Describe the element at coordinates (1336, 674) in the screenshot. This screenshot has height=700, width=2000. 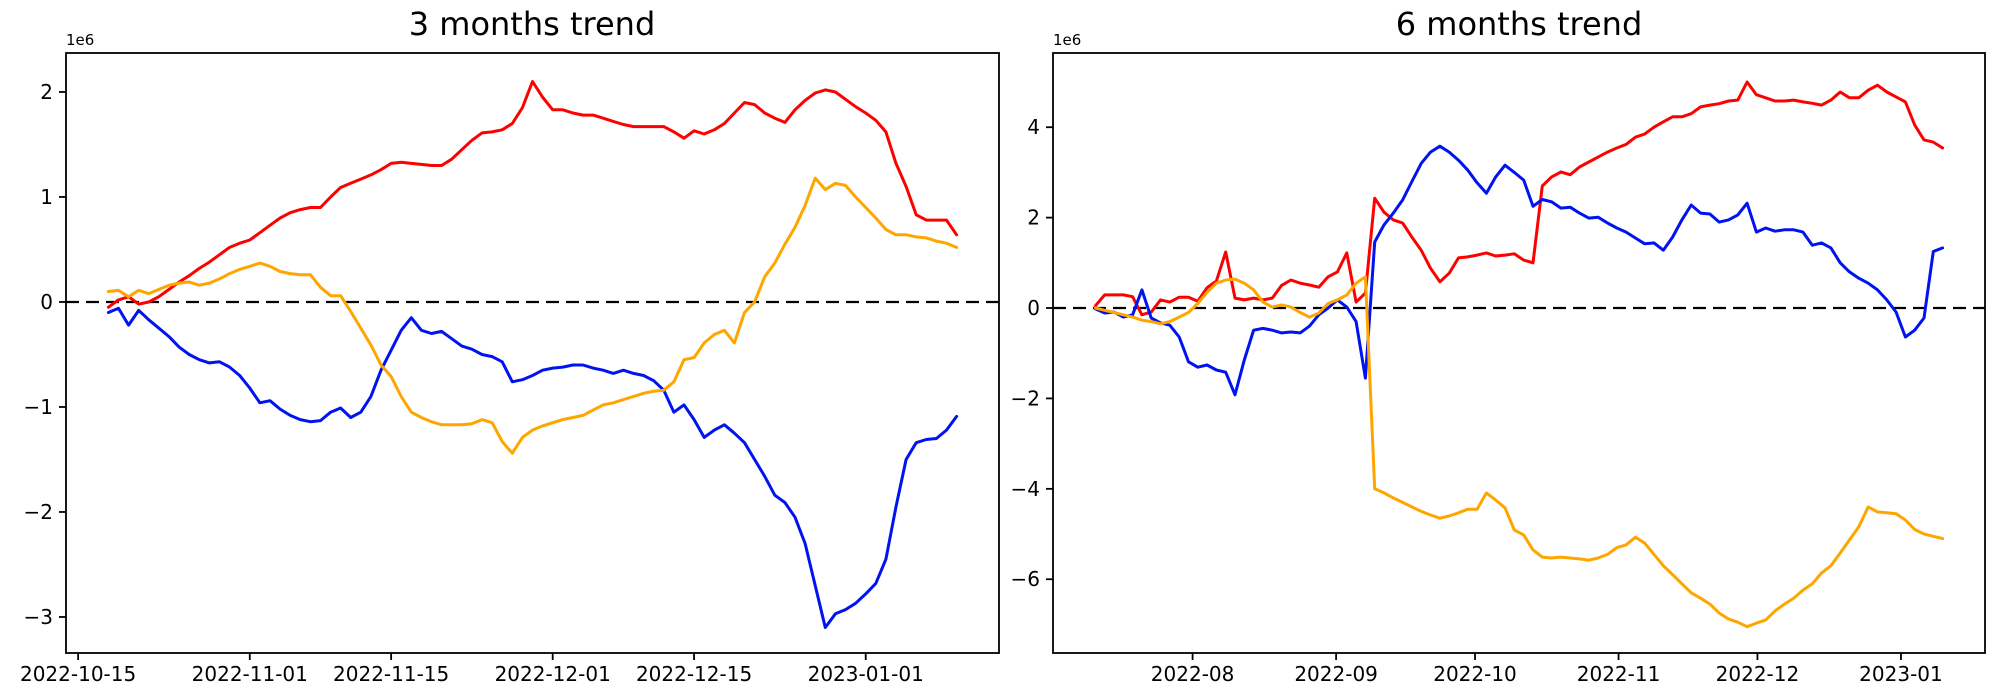
I see `x-tick-label: 2022-09` at that location.